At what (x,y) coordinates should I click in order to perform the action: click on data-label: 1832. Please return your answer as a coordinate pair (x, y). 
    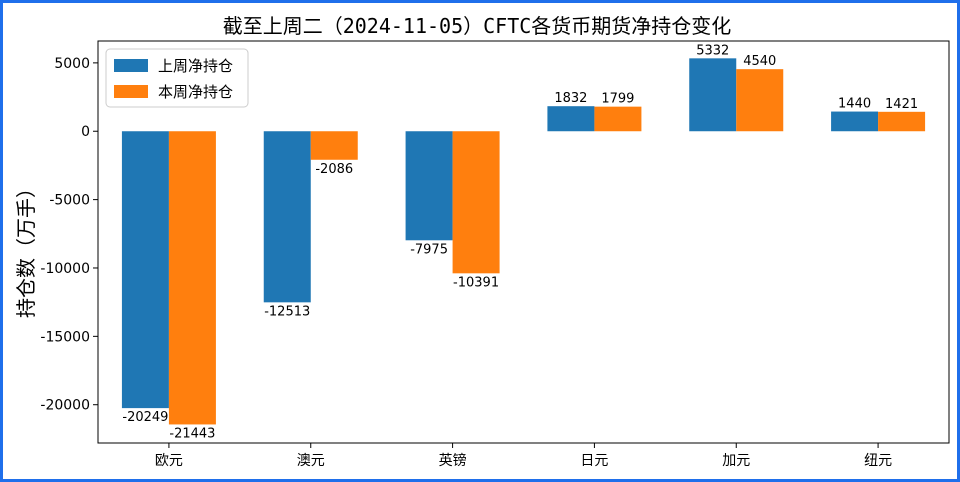
    Looking at the image, I should click on (570, 98).